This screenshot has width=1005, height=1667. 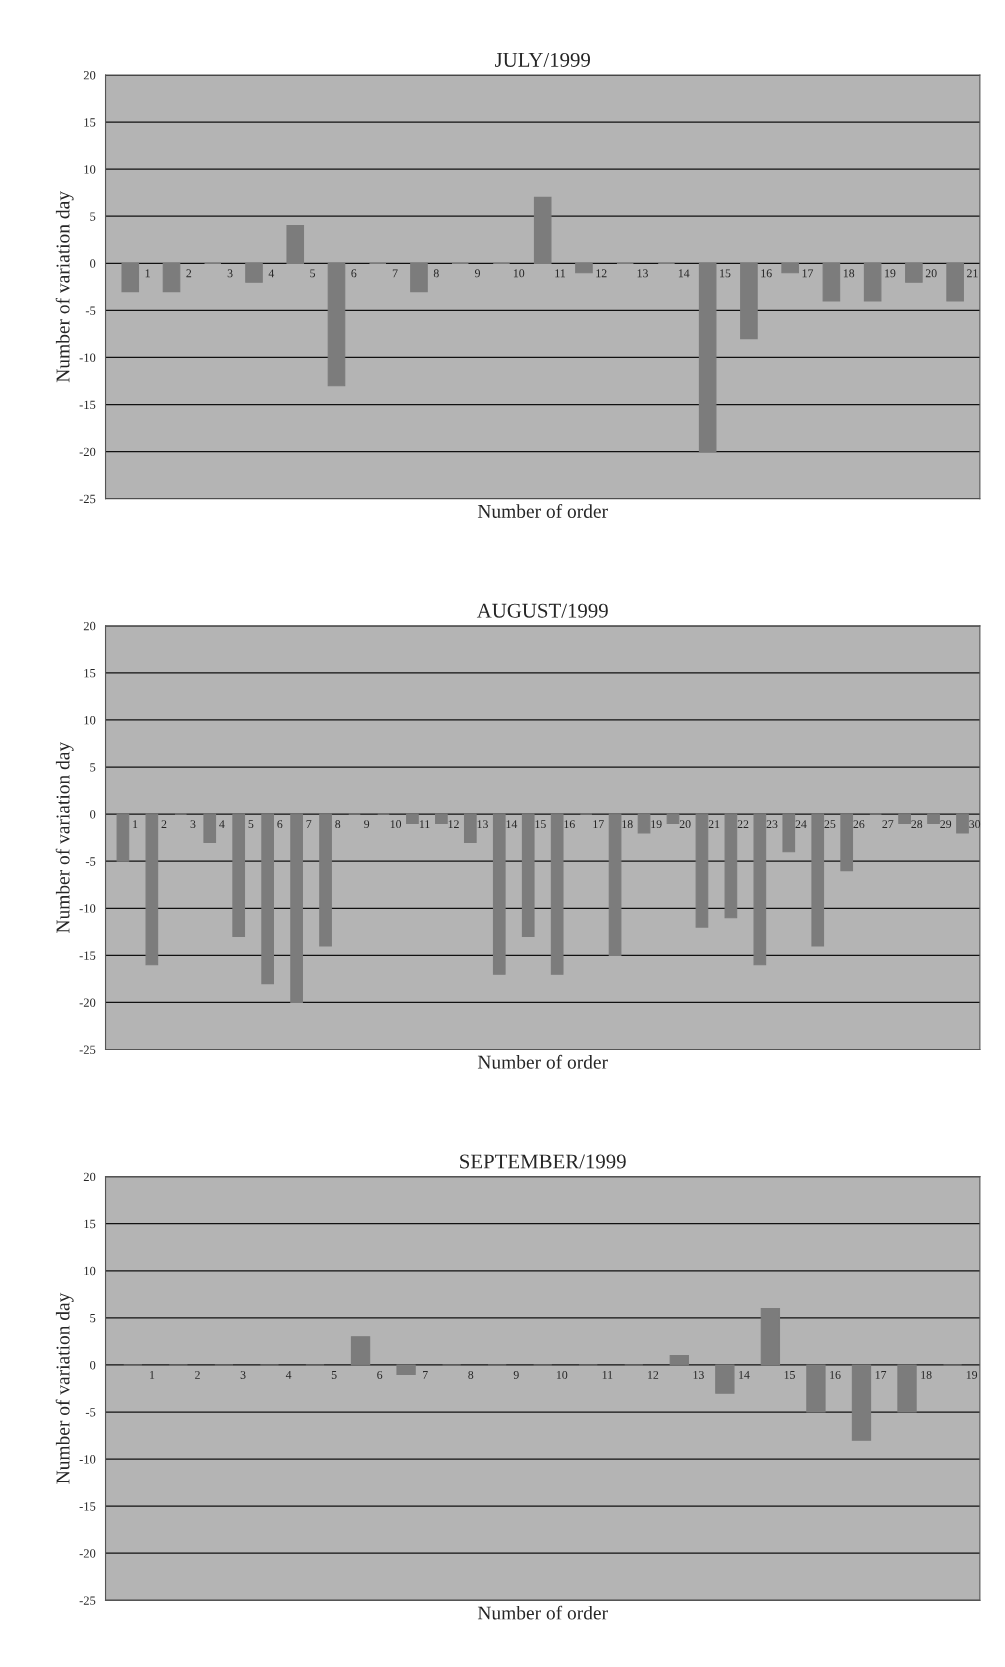 What do you see at coordinates (859, 824) in the screenshot?
I see `x-tick-label: 26` at bounding box center [859, 824].